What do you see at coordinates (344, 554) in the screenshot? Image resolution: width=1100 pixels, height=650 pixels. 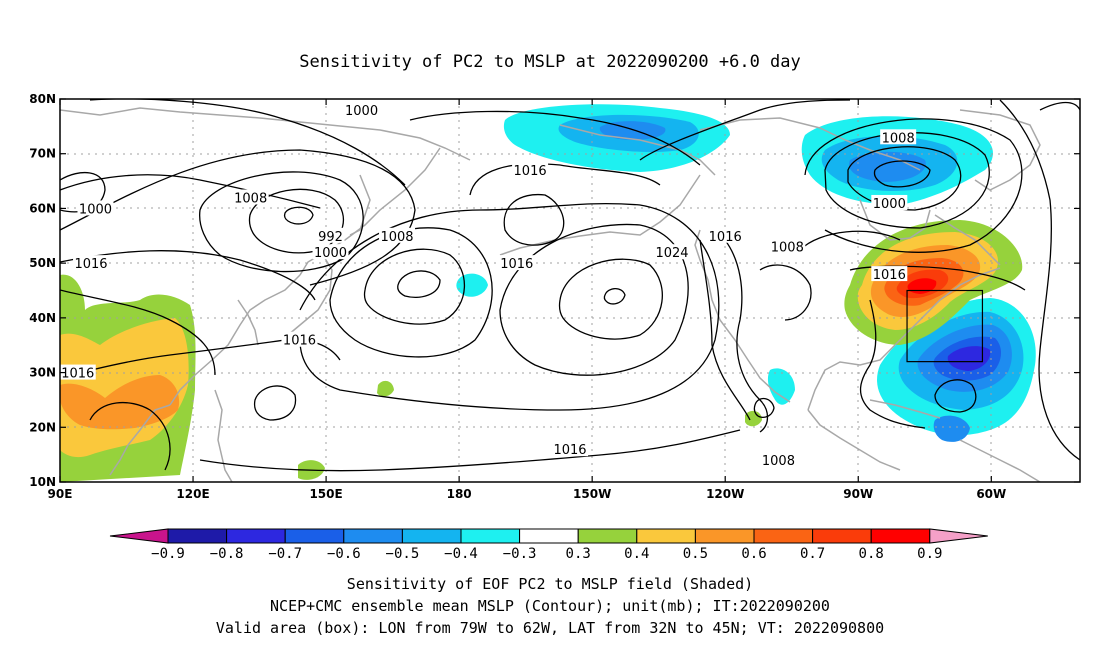 I see `colorbar-label: −0.6` at bounding box center [344, 554].